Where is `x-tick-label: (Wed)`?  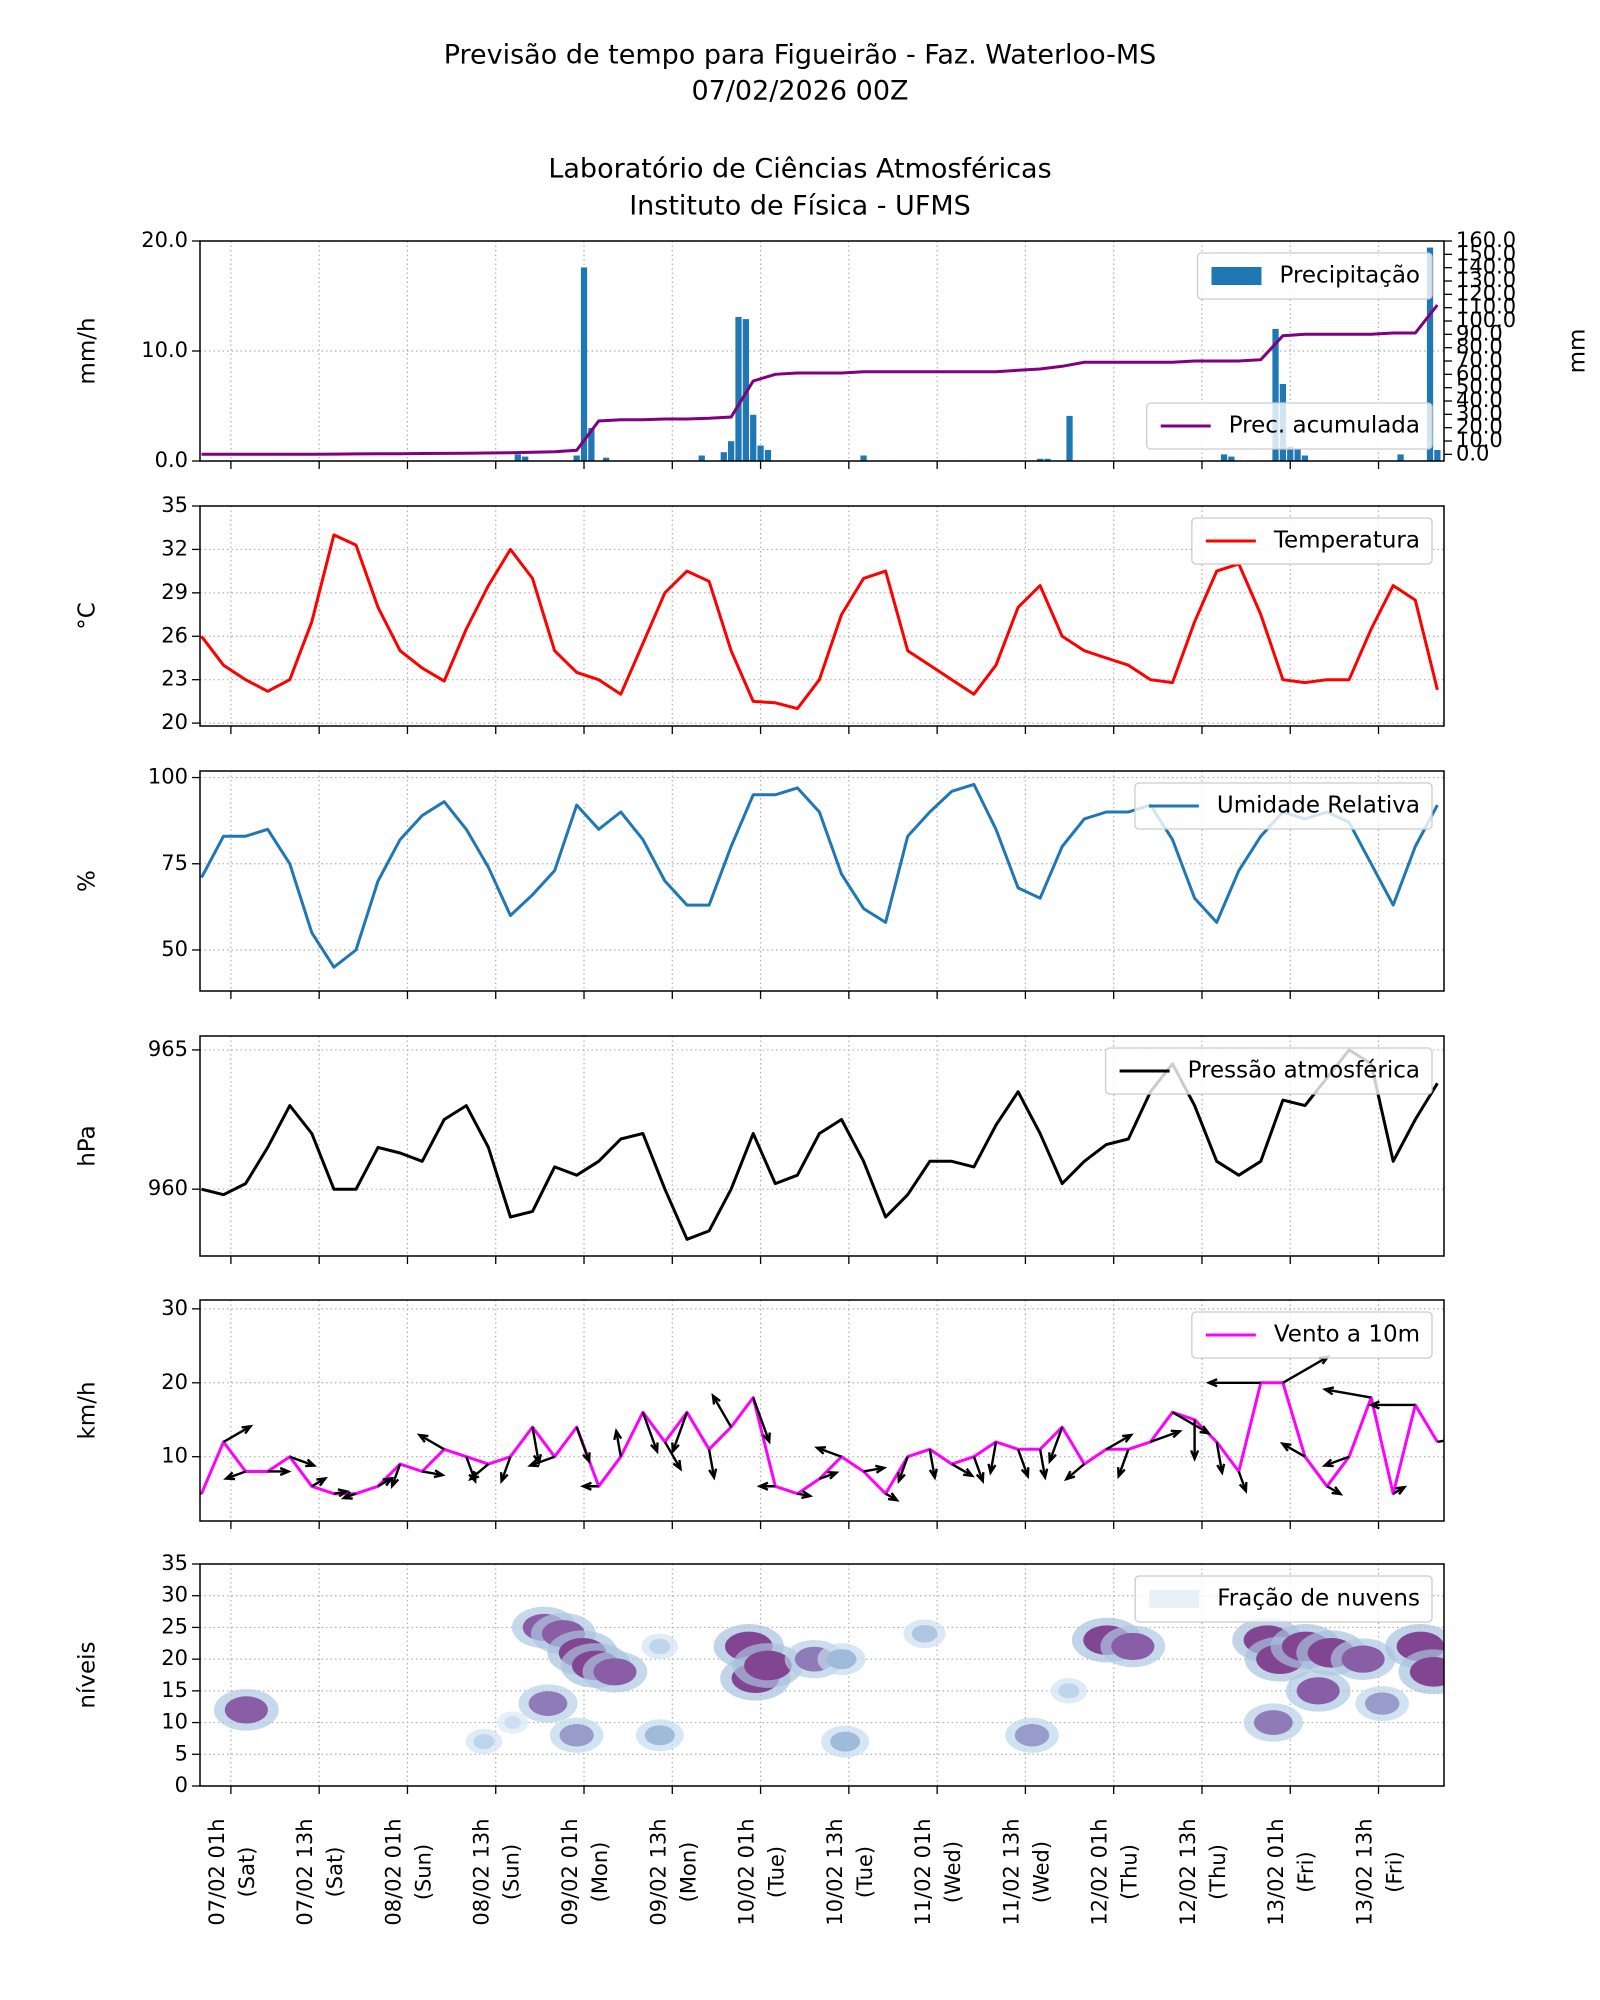 x-tick-label: (Wed) is located at coordinates (1041, 1872).